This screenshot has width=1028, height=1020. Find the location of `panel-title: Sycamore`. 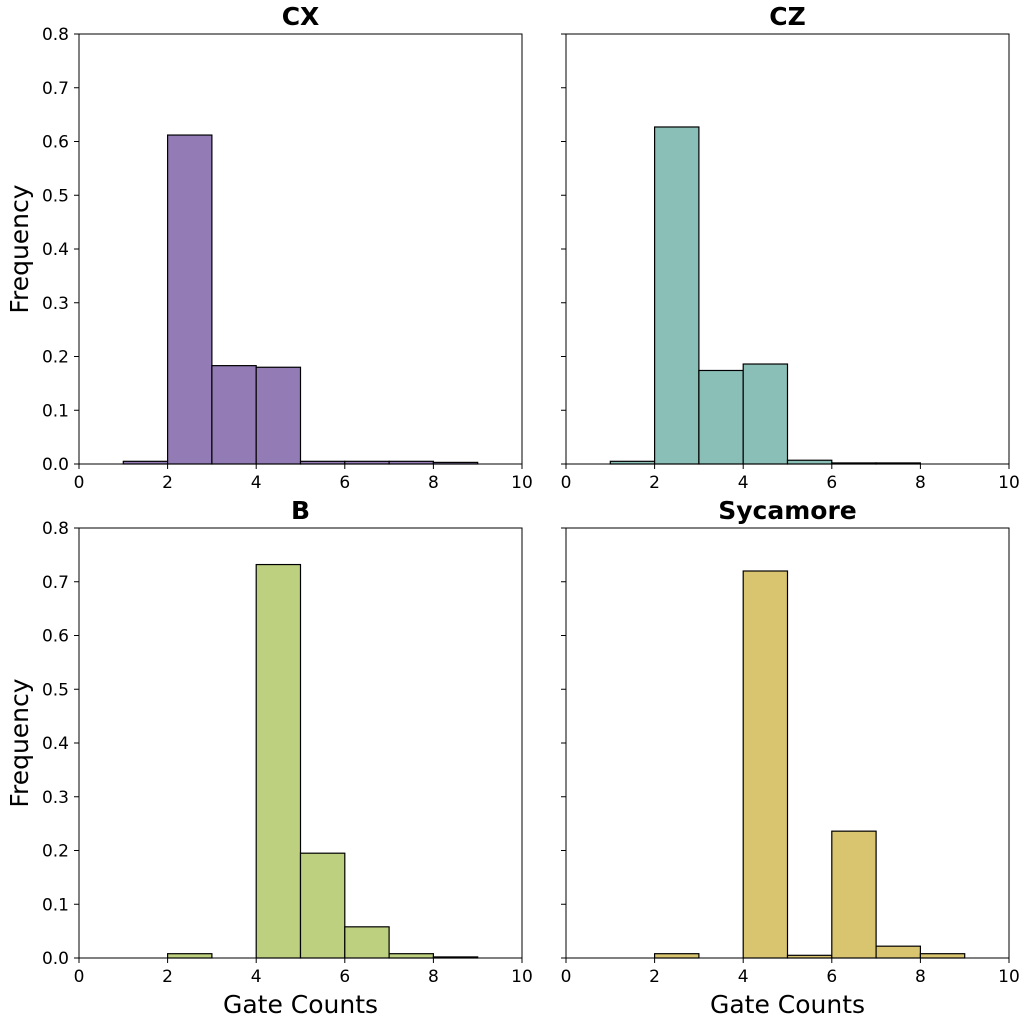

panel-title: Sycamore is located at coordinates (787, 510).